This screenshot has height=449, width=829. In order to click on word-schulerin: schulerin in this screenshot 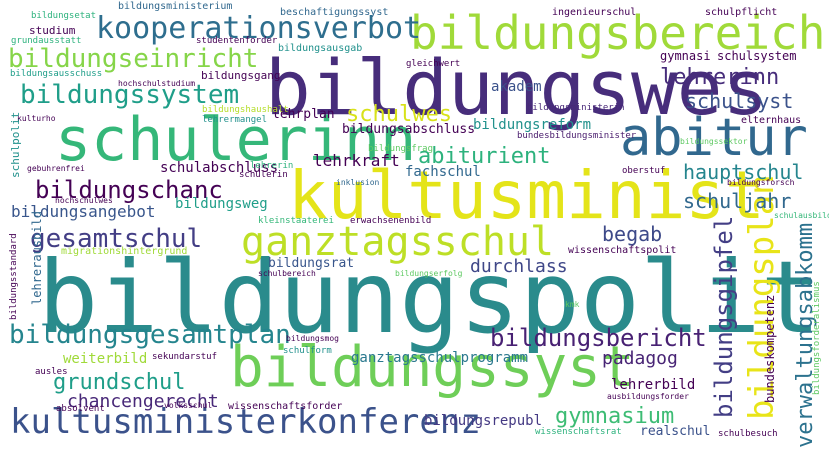, I will do `click(263, 175)`.